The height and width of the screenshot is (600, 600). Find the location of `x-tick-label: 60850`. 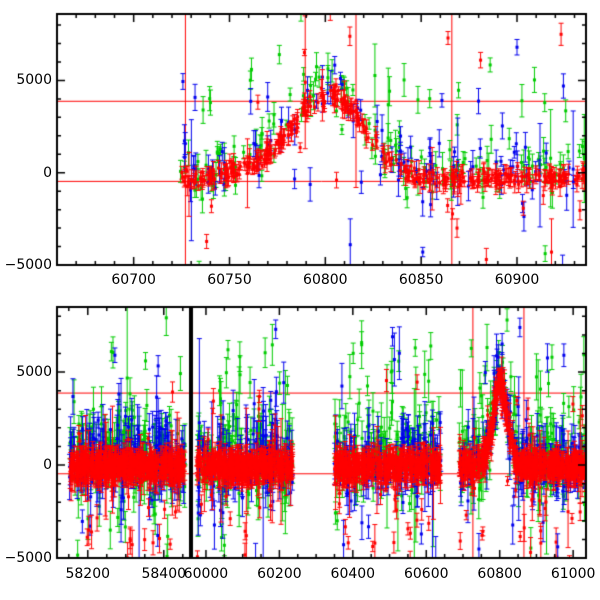

x-tick-label: 60850 is located at coordinates (421, 280).